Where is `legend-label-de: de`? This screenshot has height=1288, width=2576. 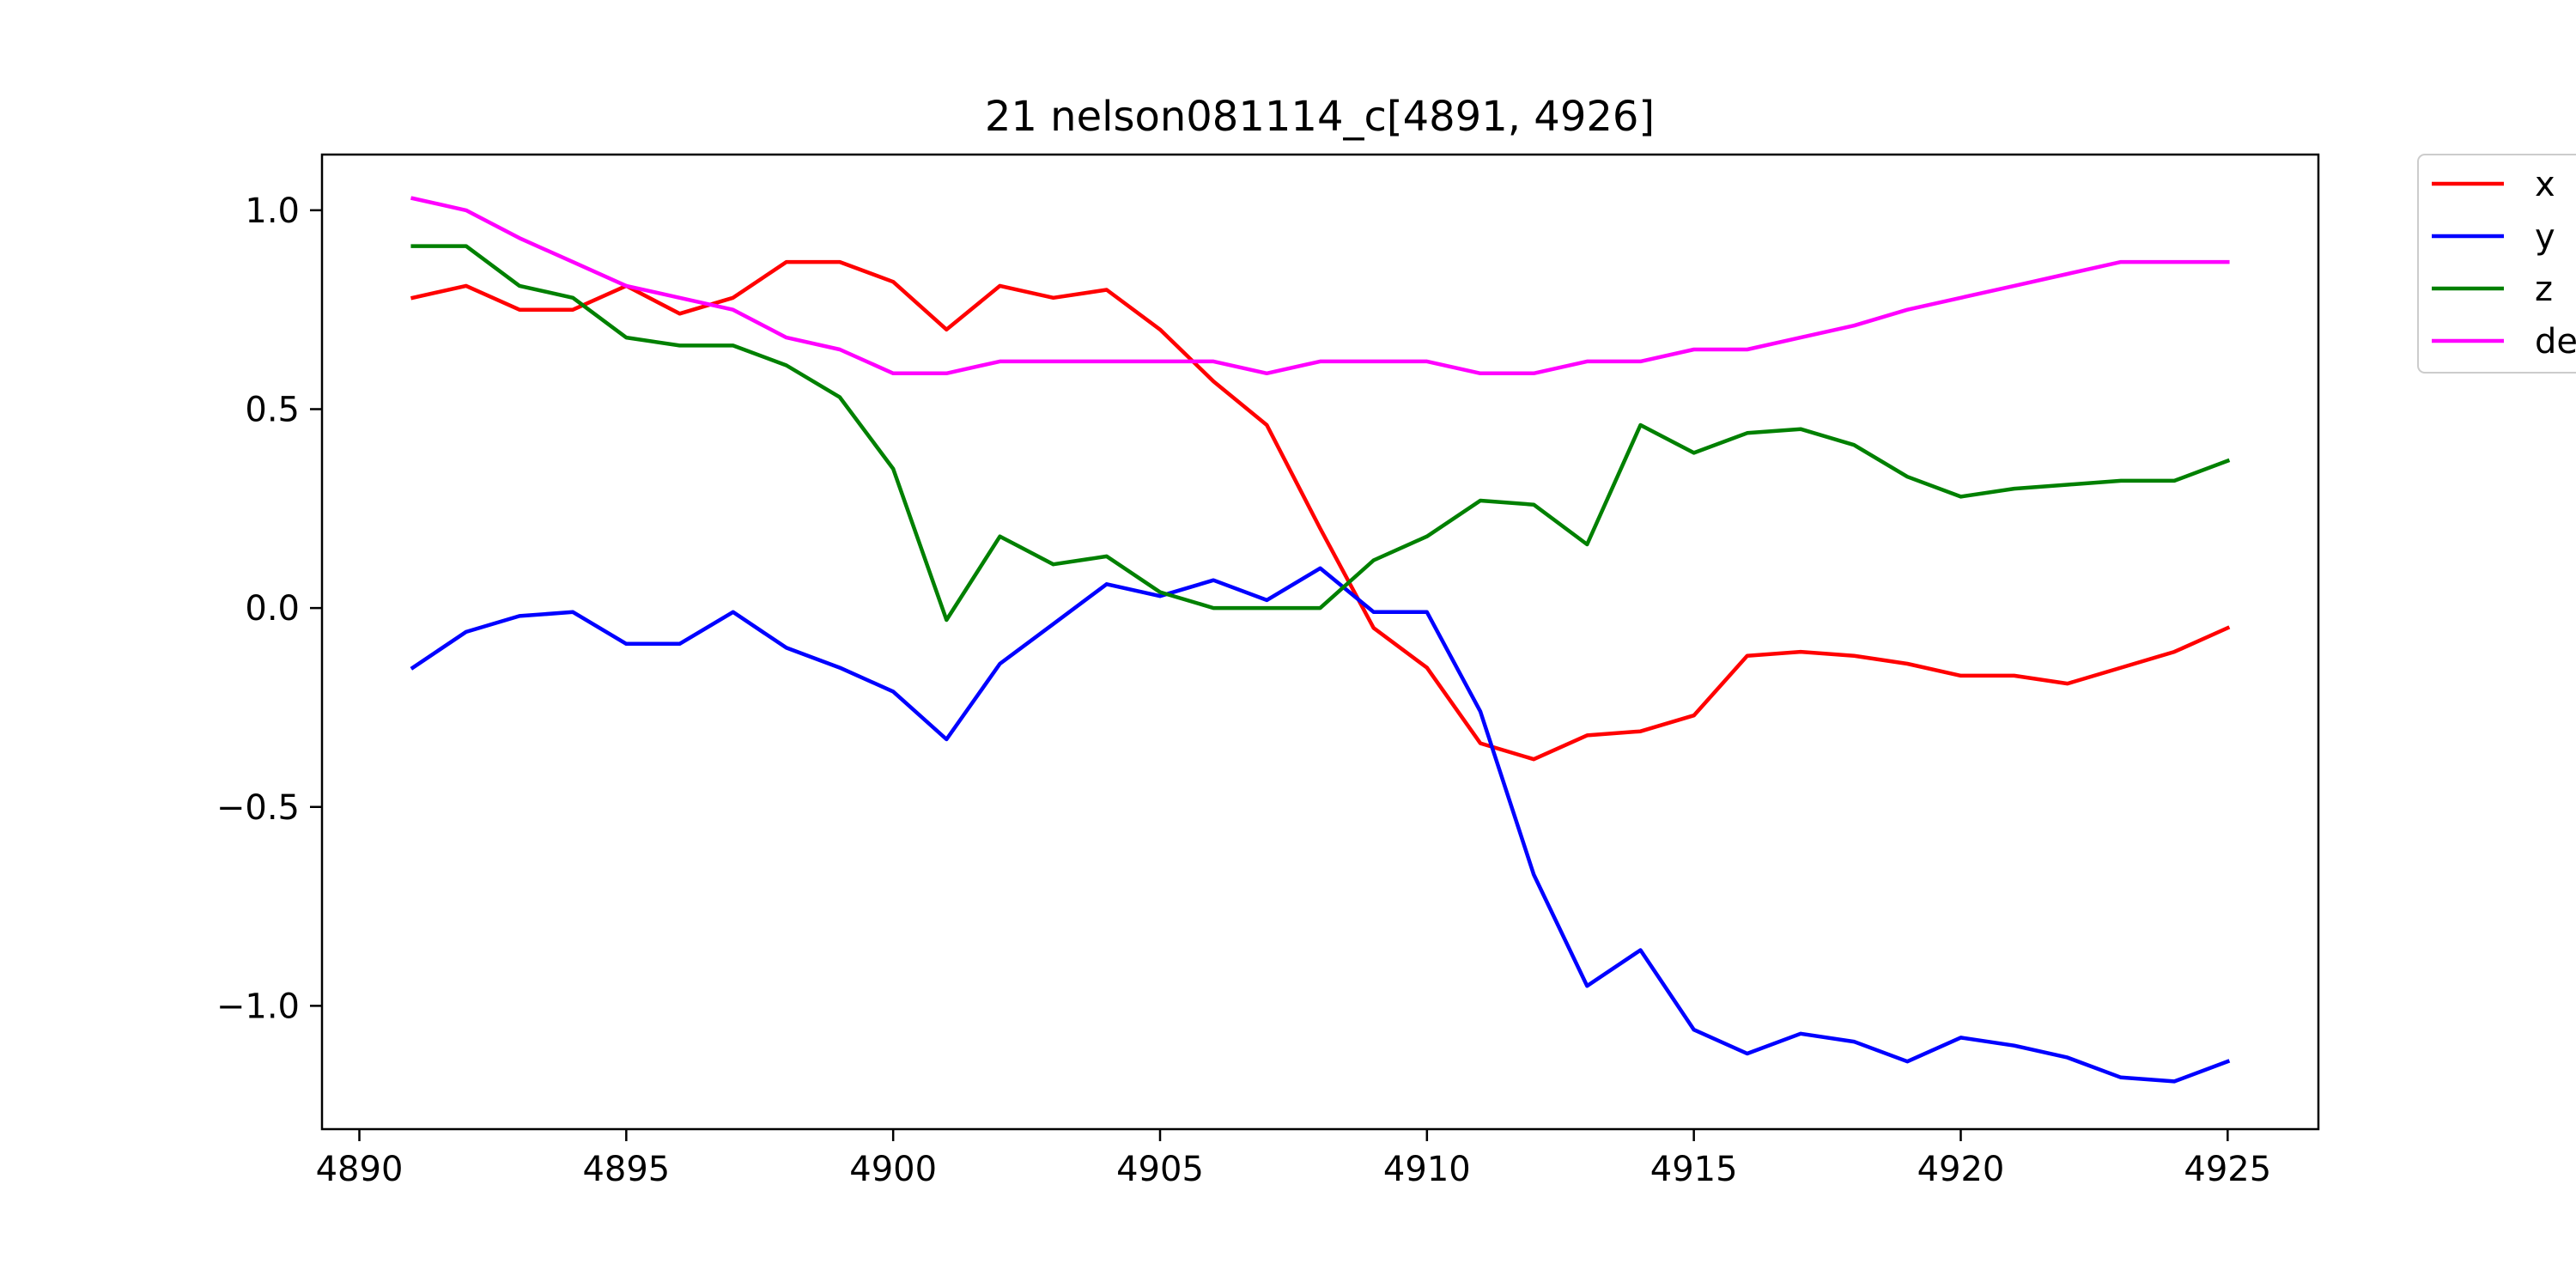 legend-label-de: de is located at coordinates (2555, 342).